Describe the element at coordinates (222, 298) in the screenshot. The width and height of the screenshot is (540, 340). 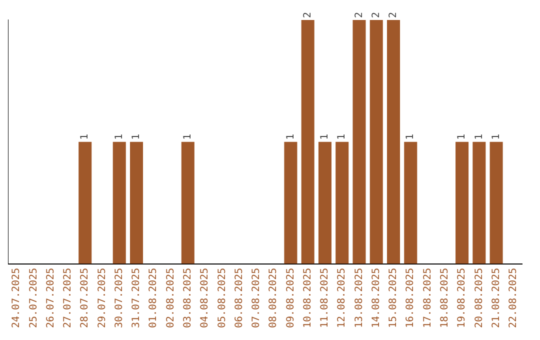
I see `x-tick-label: 05.08.2025` at that location.